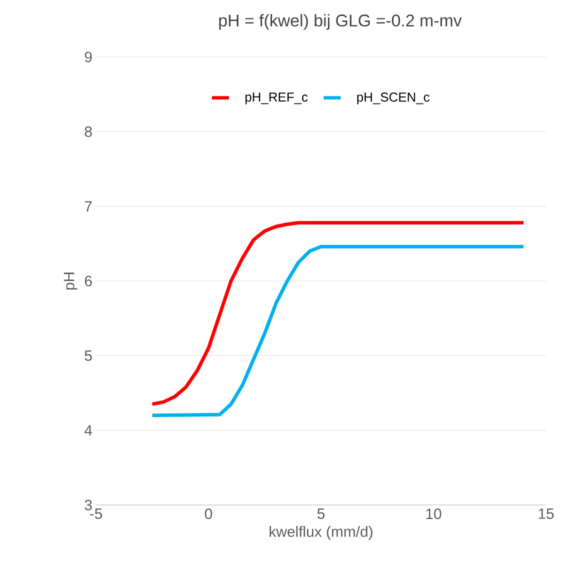 This screenshot has height=584, width=563. Describe the element at coordinates (96, 513) in the screenshot. I see `x-tick-label: -5` at that location.